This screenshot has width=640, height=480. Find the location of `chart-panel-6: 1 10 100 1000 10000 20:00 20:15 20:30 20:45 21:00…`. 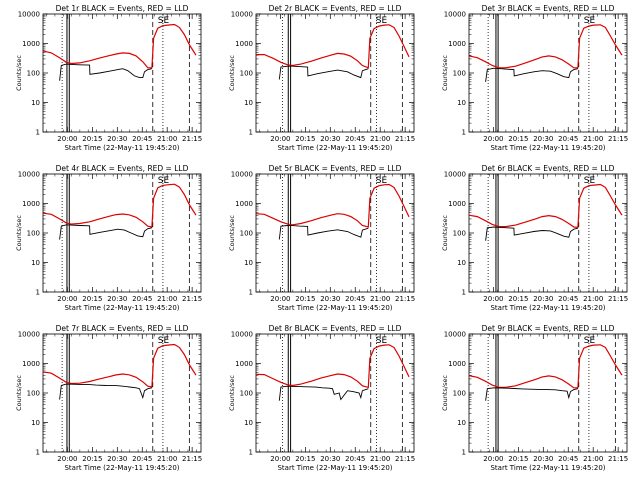

chart-panel-6: 1 10 100 1000 10000 20:00 20:15 20:30 20:45 21:00… is located at coordinates (534, 238).